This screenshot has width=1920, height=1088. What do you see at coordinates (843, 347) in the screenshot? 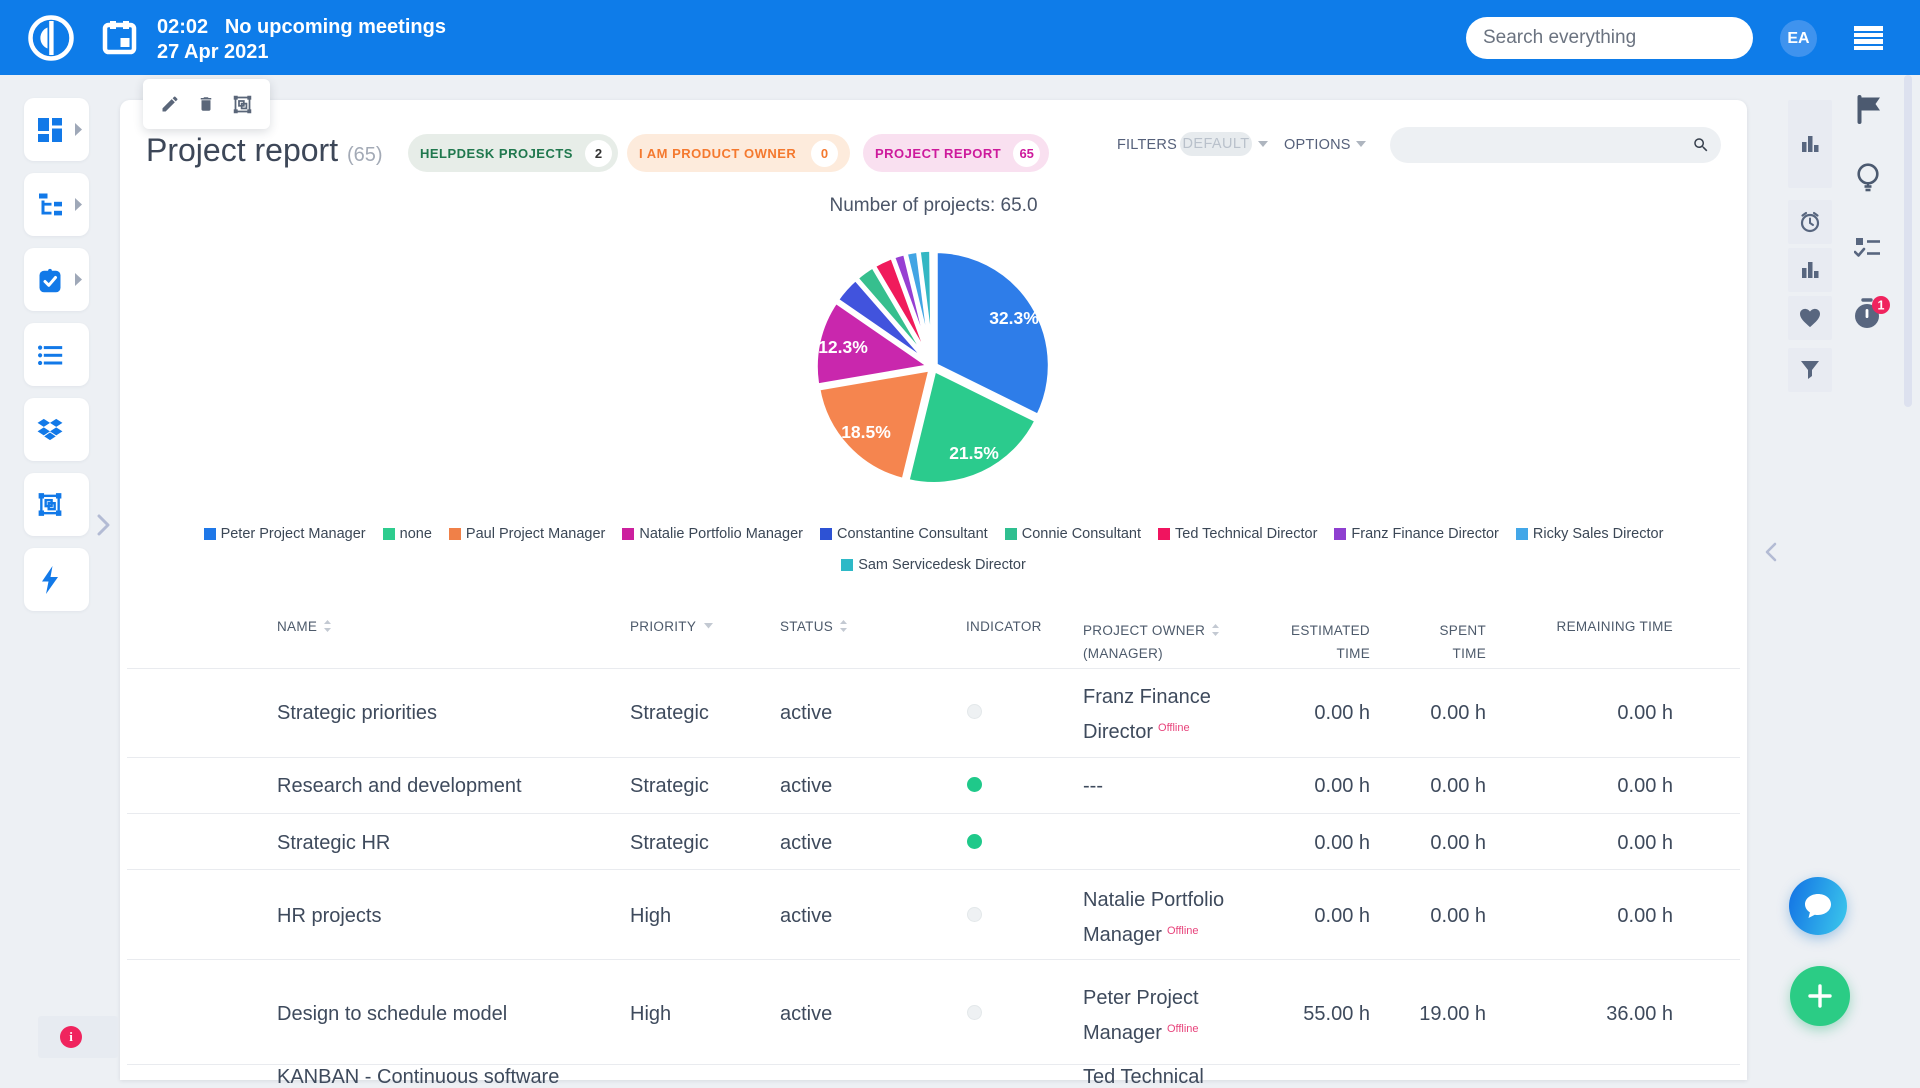
I see `svg-text: 12.3%` at bounding box center [843, 347].